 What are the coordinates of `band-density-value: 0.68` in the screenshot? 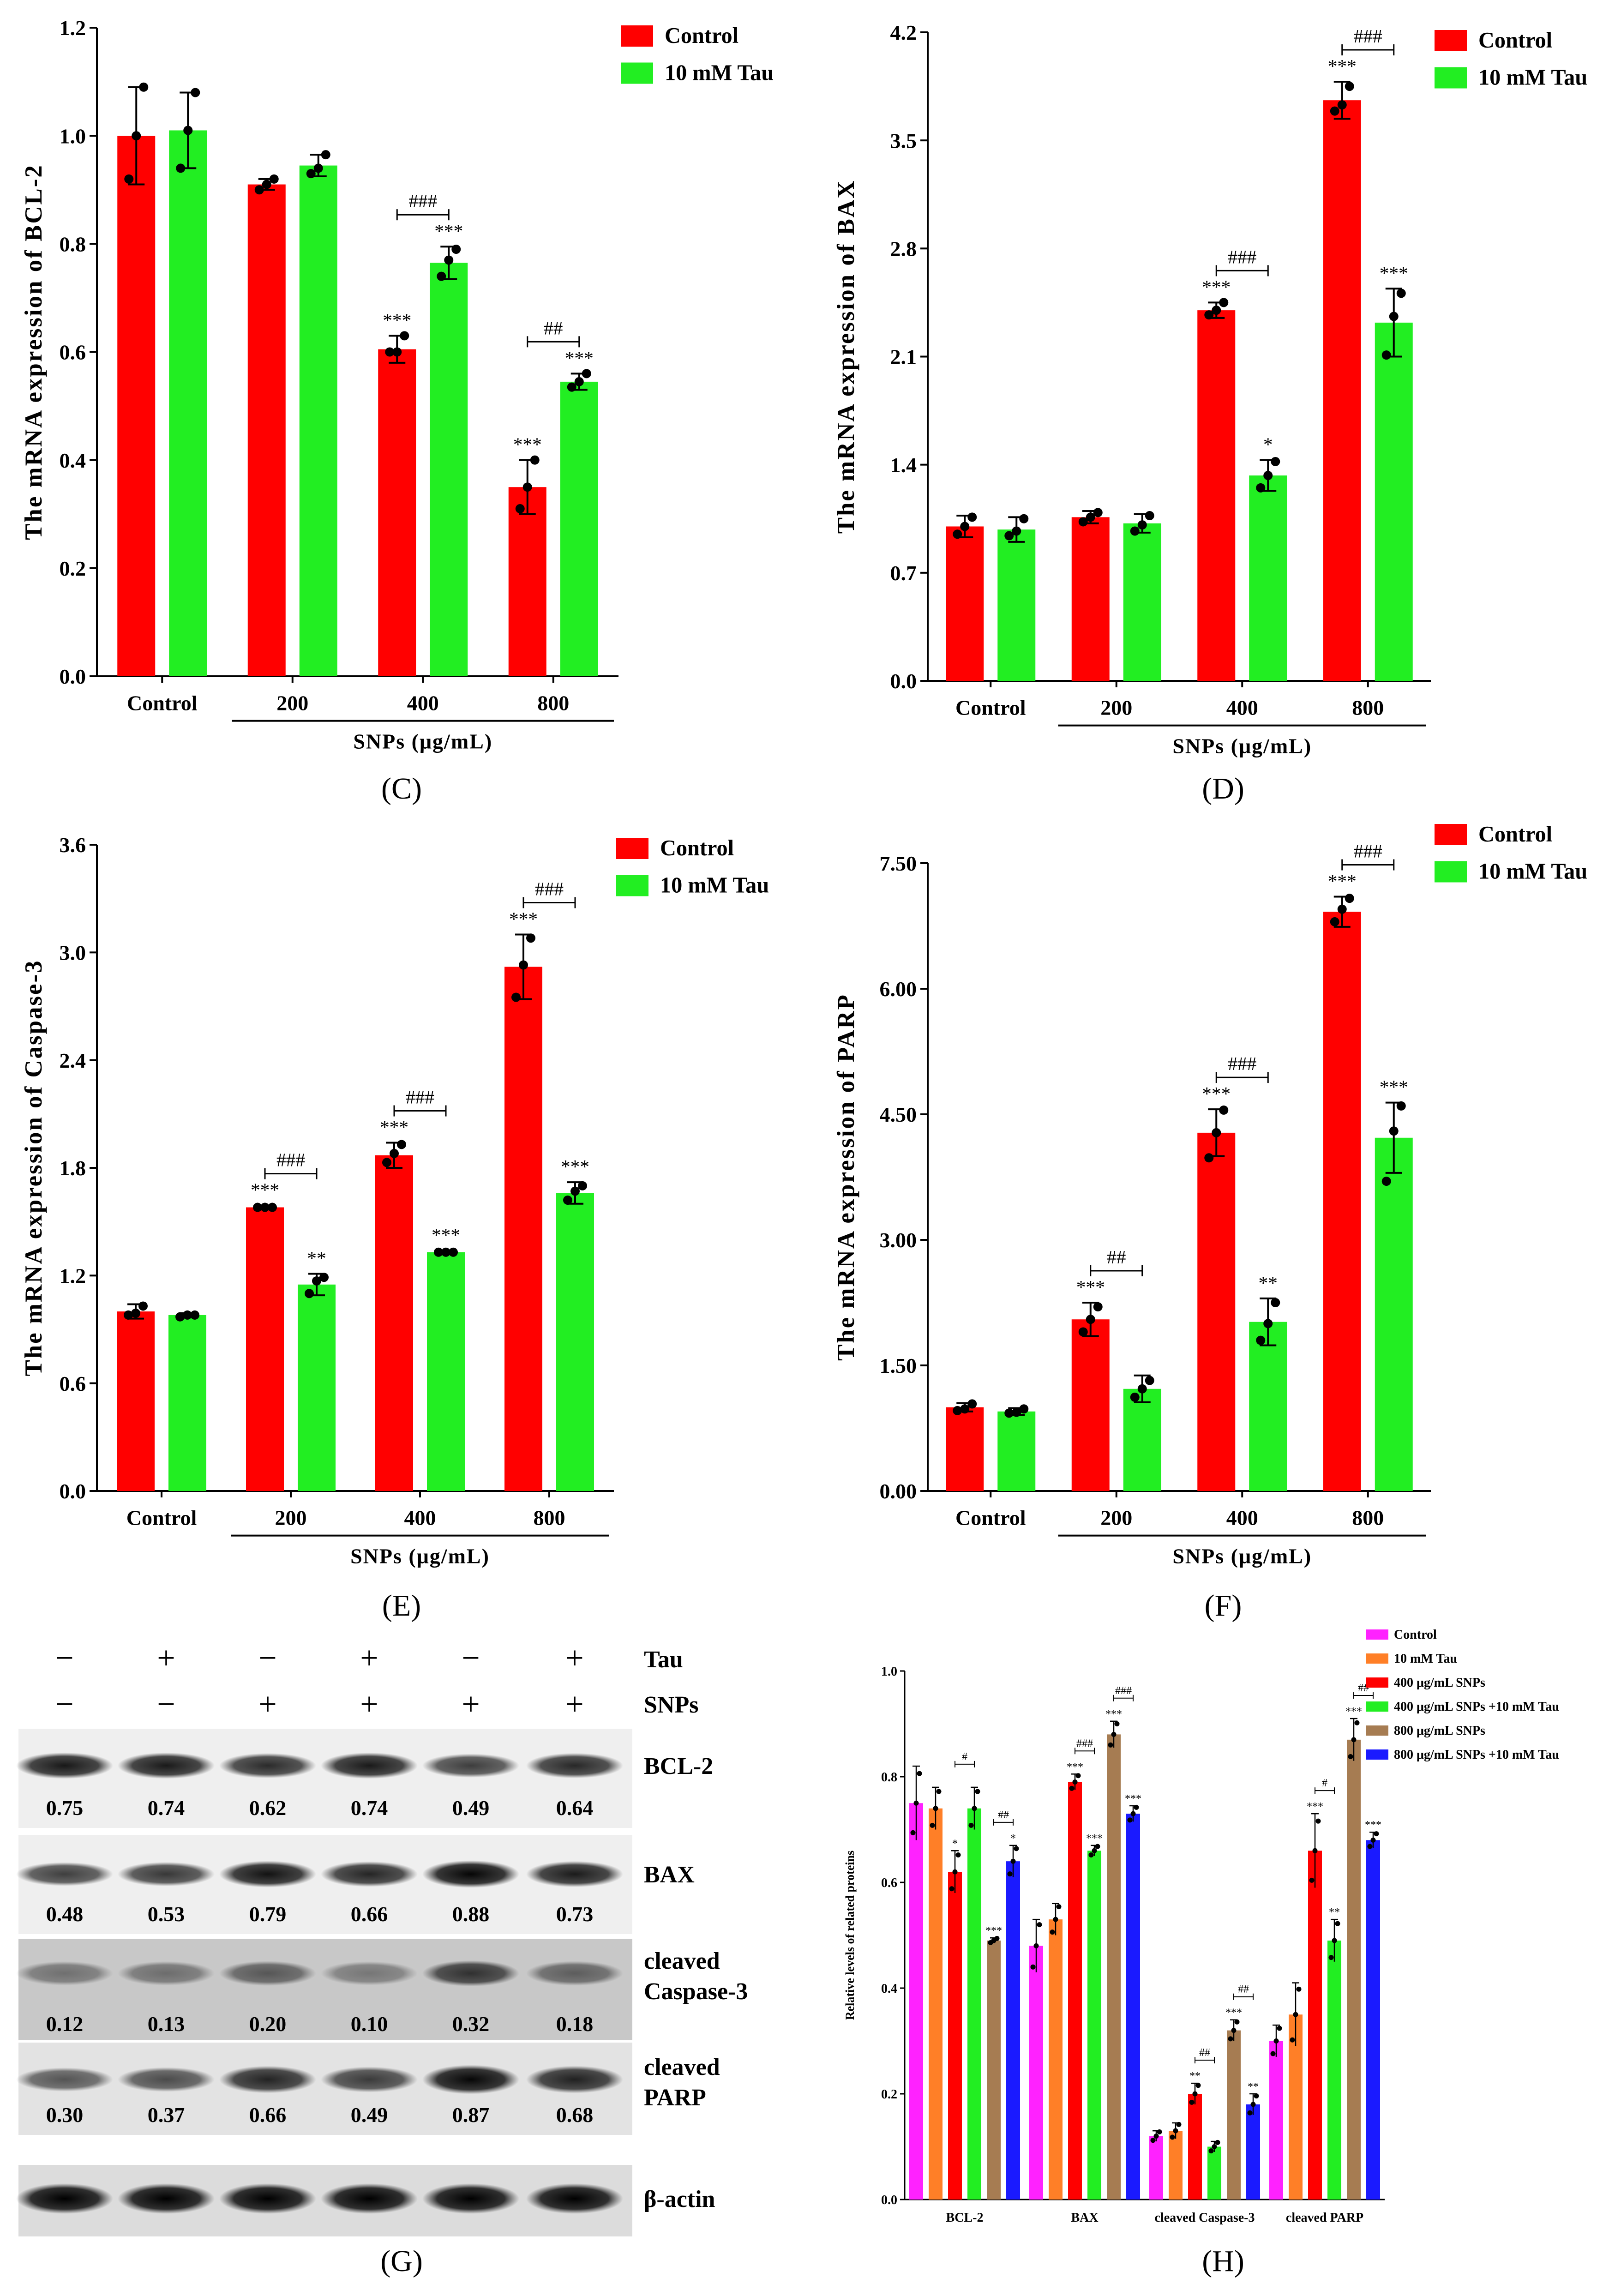 It's located at (575, 2115).